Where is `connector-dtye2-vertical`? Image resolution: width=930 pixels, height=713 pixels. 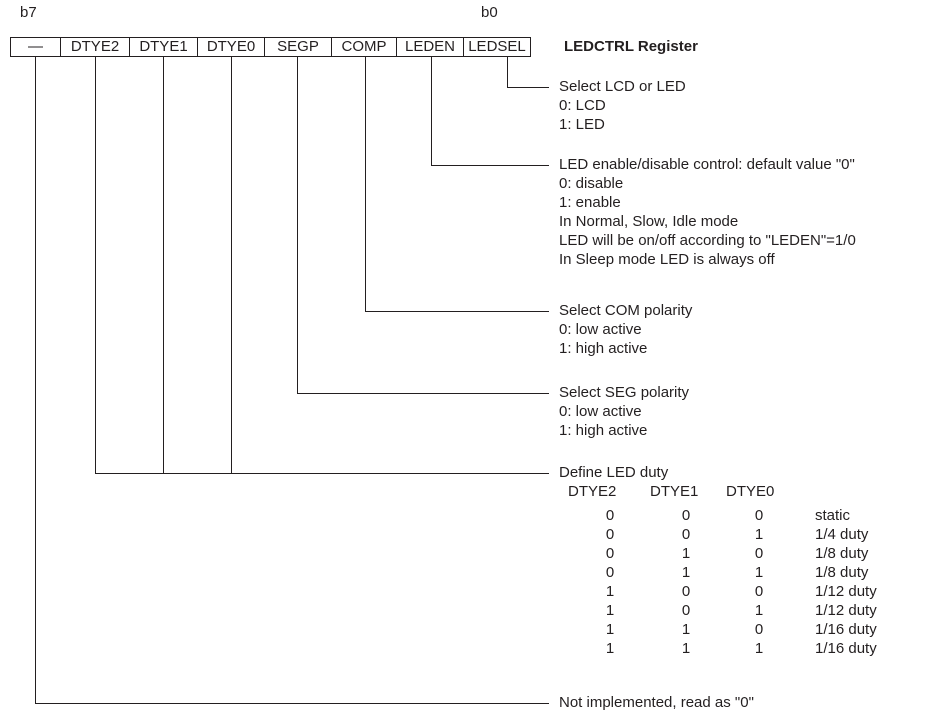 connector-dtye2-vertical is located at coordinates (95, 265).